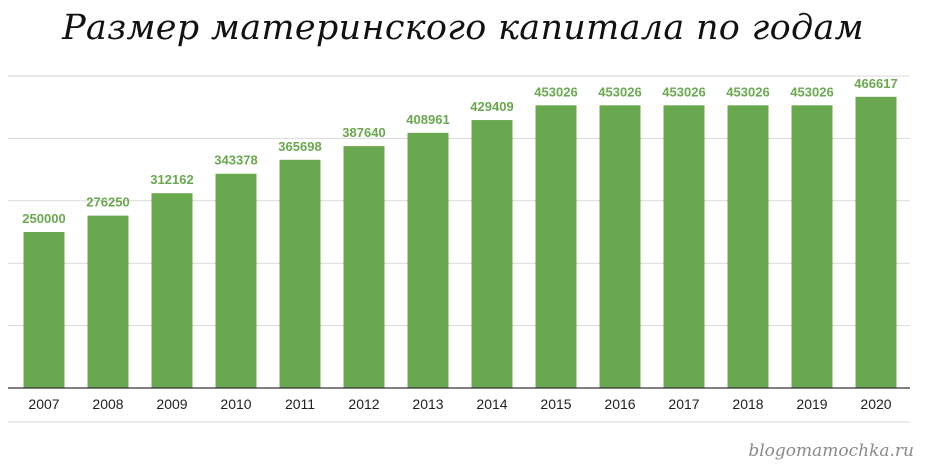  I want to click on x-tick-label: 2012, so click(363, 404).